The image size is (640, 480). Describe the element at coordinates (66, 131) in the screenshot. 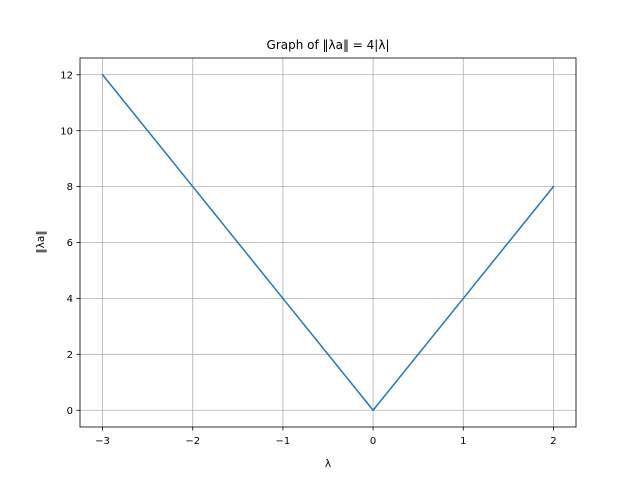

I see `y-tick-label: 10` at that location.